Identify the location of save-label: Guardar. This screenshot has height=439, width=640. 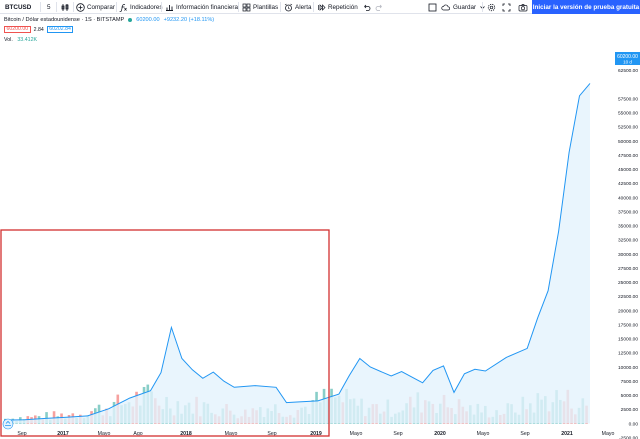
(465, 7).